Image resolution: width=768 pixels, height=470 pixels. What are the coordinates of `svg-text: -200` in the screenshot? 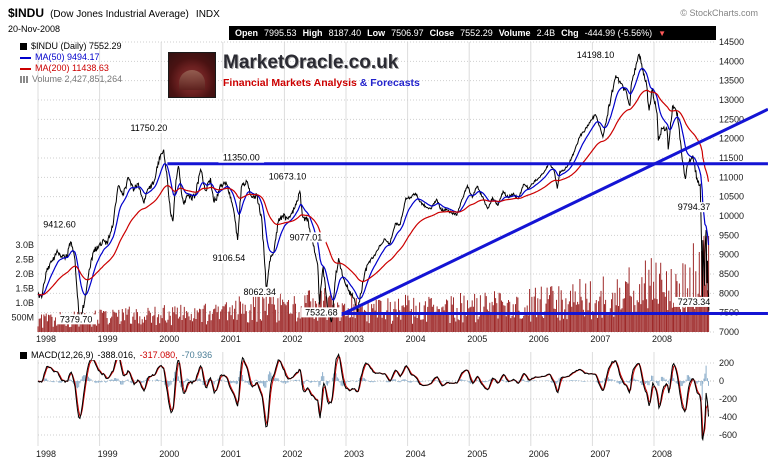 It's located at (728, 399).